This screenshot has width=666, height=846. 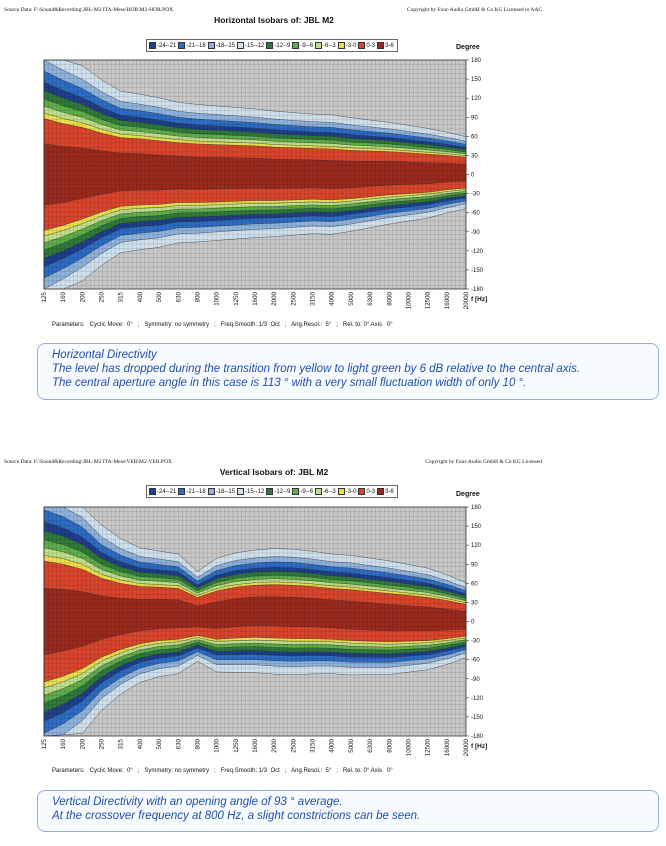 What do you see at coordinates (274, 298) in the screenshot?
I see `x-tick-label: 2000` at bounding box center [274, 298].